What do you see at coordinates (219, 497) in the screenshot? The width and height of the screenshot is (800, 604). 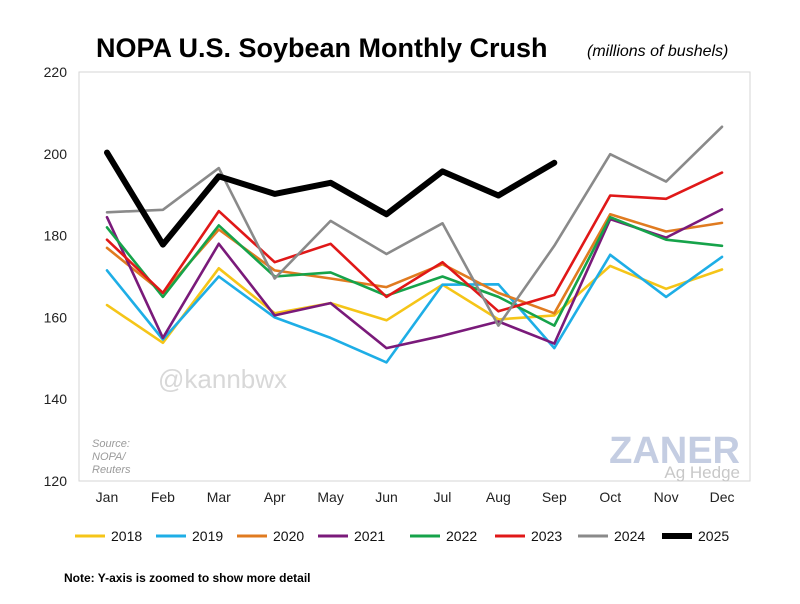 I see `x-tick-label: Mar` at bounding box center [219, 497].